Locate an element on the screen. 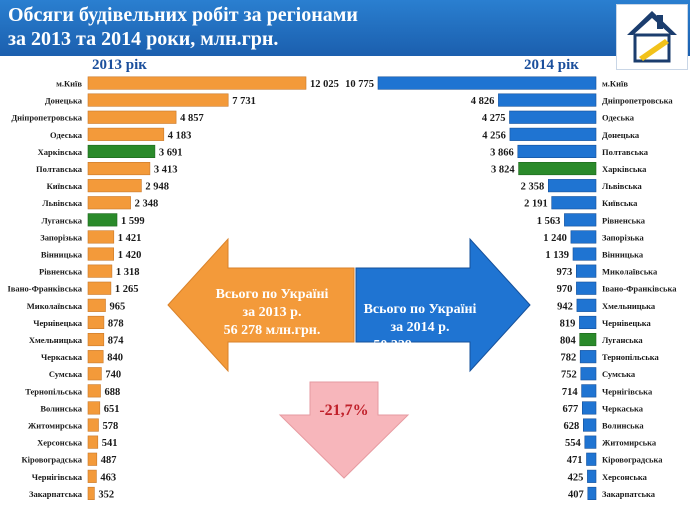  category-label-2013: Одеська is located at coordinates (66, 135).